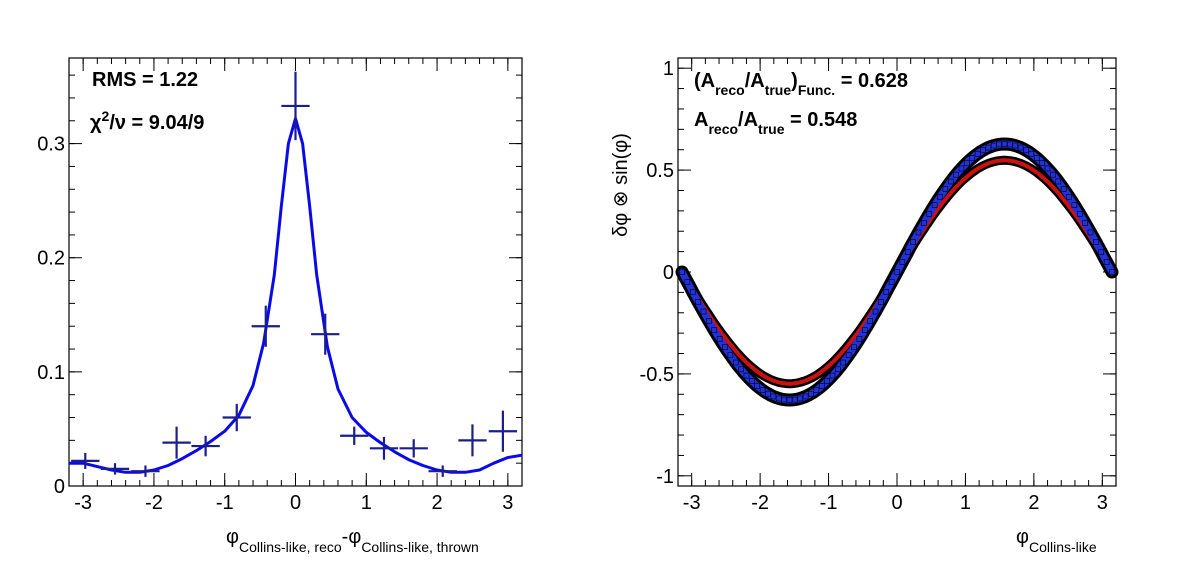 This screenshot has height=564, width=1181. What do you see at coordinates (232, 537) in the screenshot?
I see `x-phi-symbol: φ` at bounding box center [232, 537].